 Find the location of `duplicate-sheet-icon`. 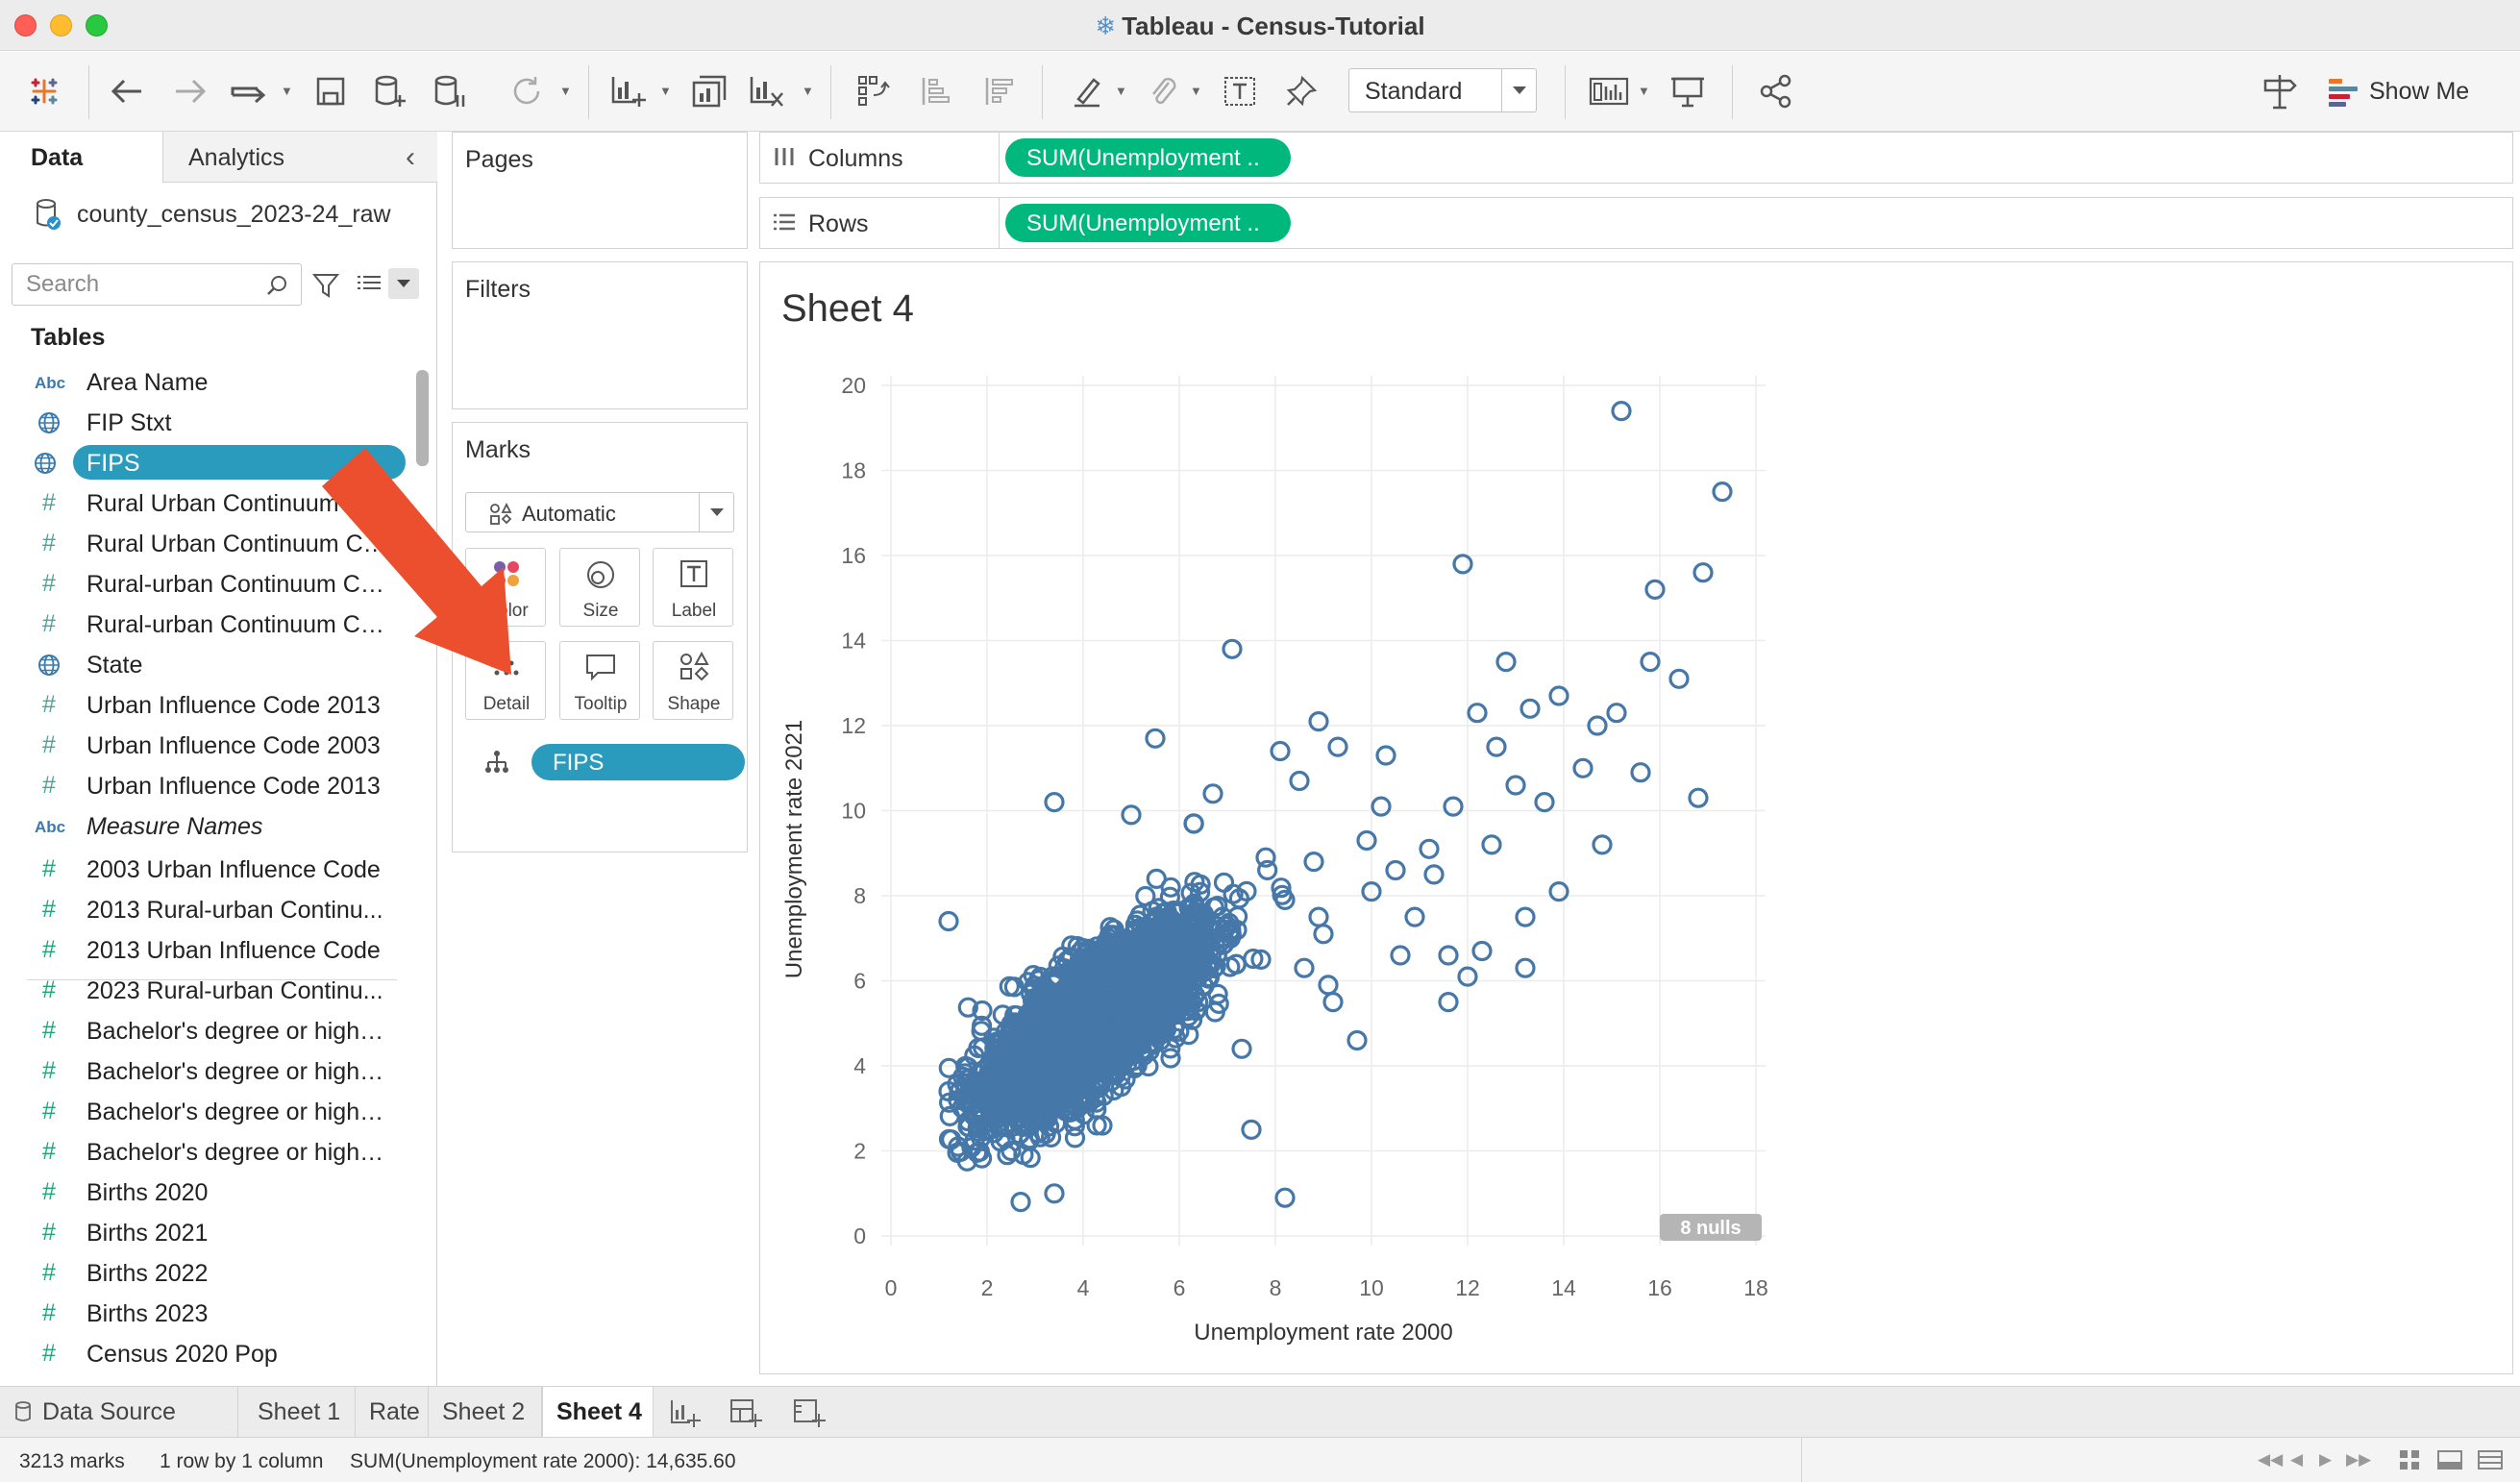

duplicate-sheet-icon is located at coordinates (709, 91).